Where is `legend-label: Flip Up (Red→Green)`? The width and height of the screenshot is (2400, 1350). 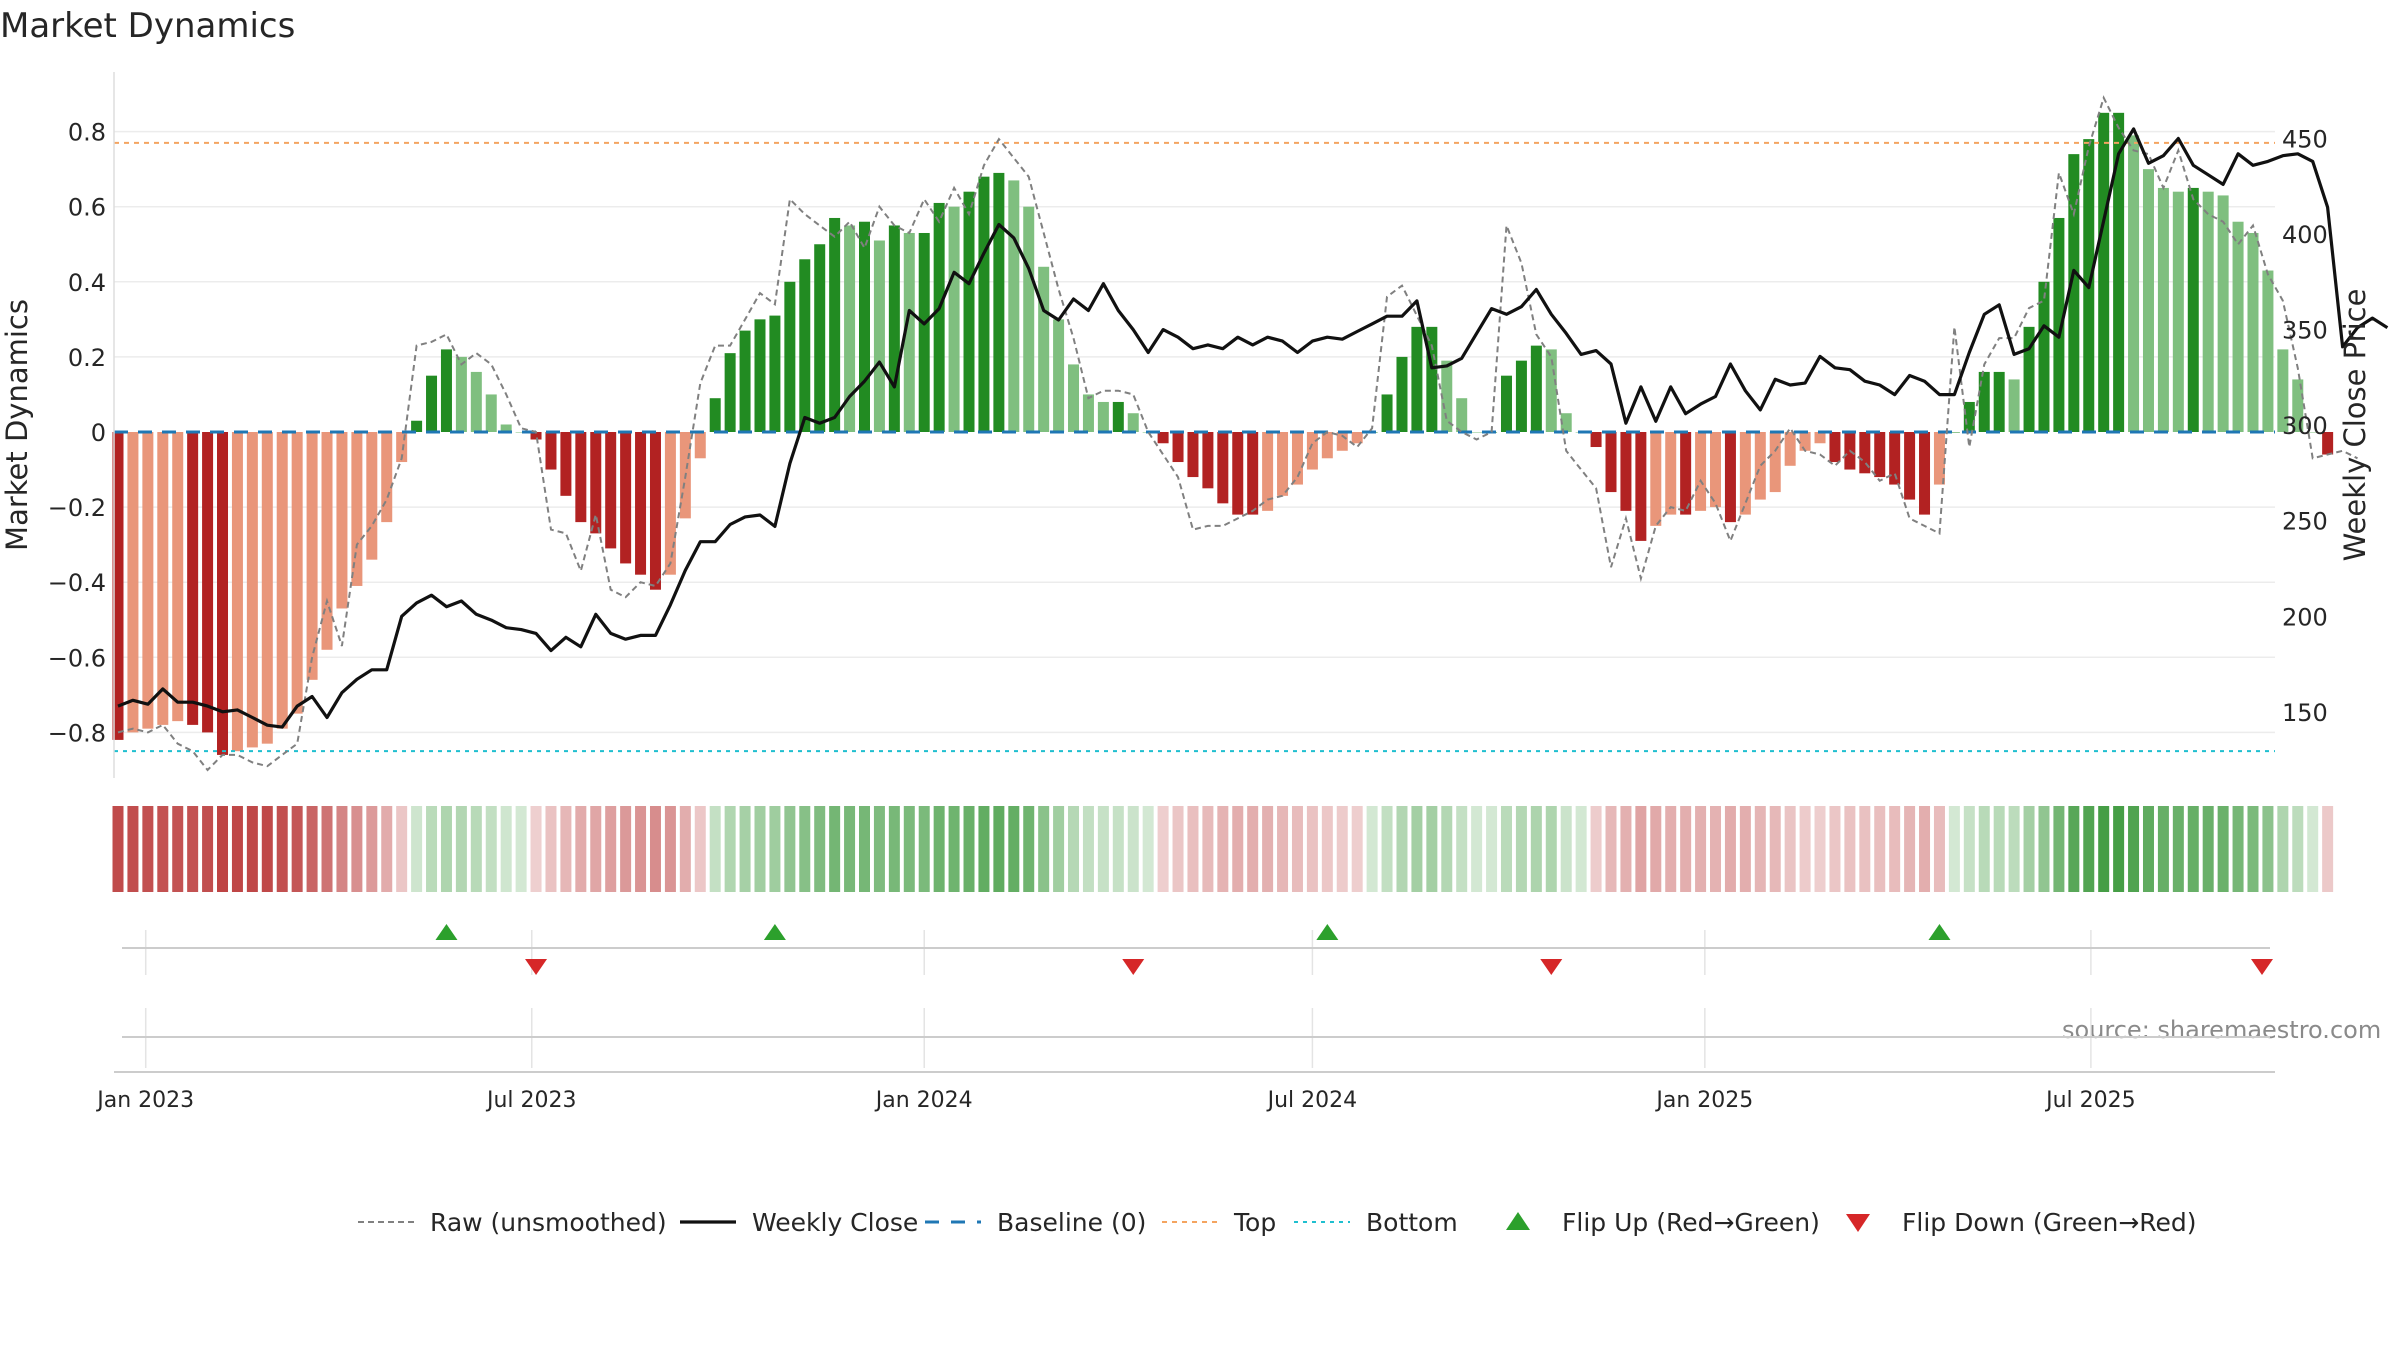 legend-label: Flip Up (Red→Green) is located at coordinates (1691, 1222).